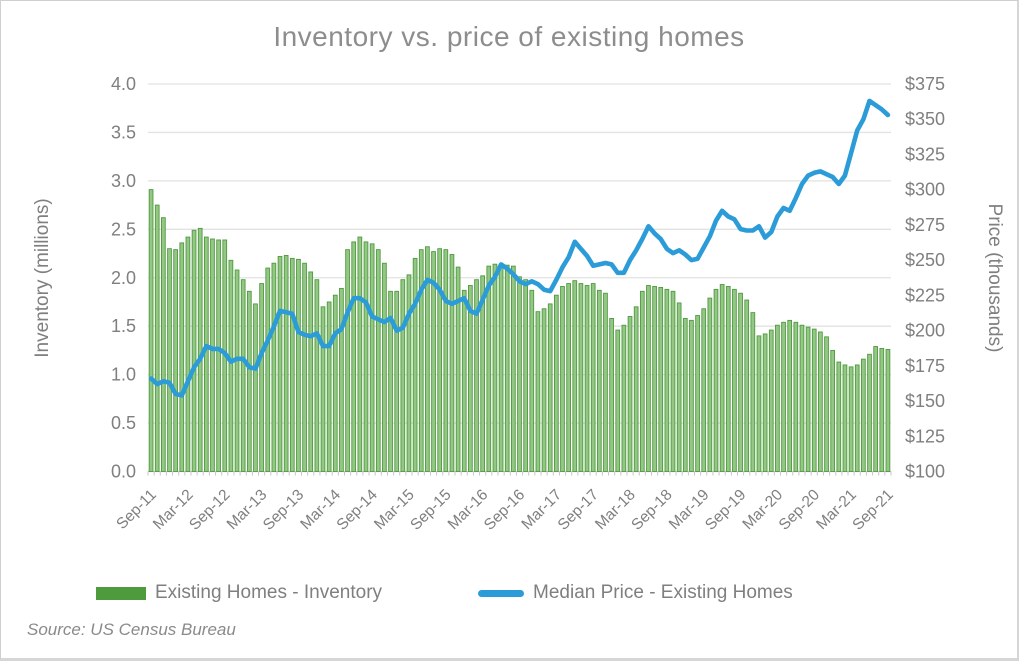  What do you see at coordinates (131, 629) in the screenshot?
I see `source-note: Source: US Census Bureau` at bounding box center [131, 629].